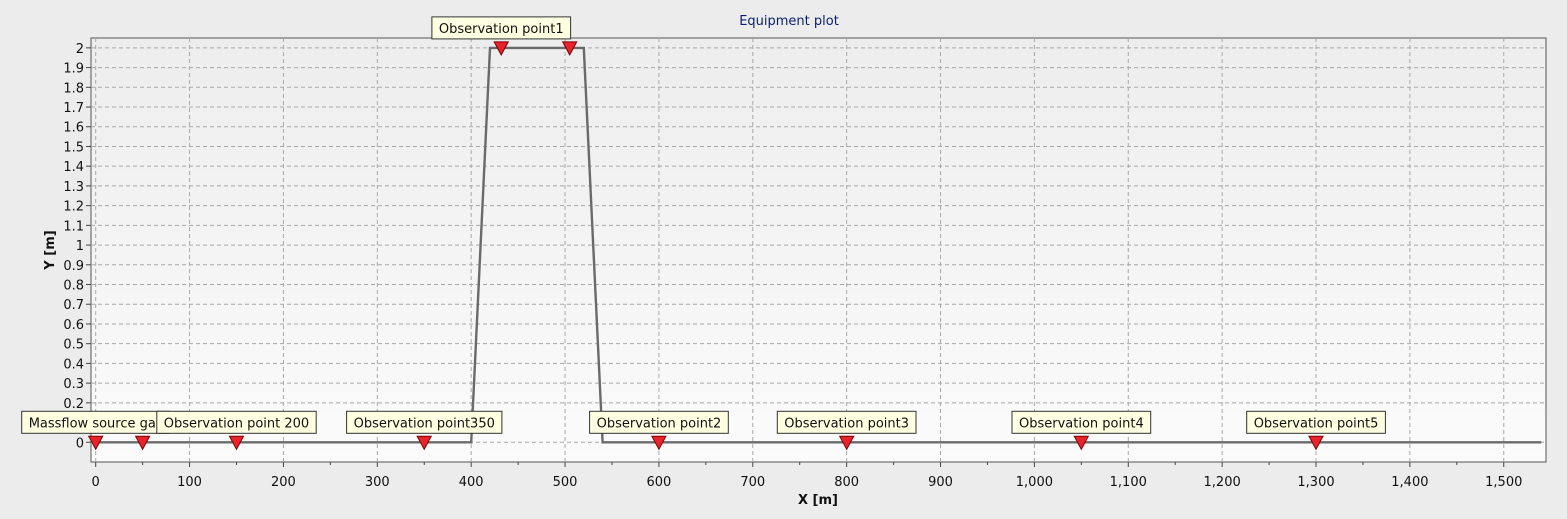 The height and width of the screenshot is (519, 1567). I want to click on observation-label: Massflow source gas, so click(96, 422).